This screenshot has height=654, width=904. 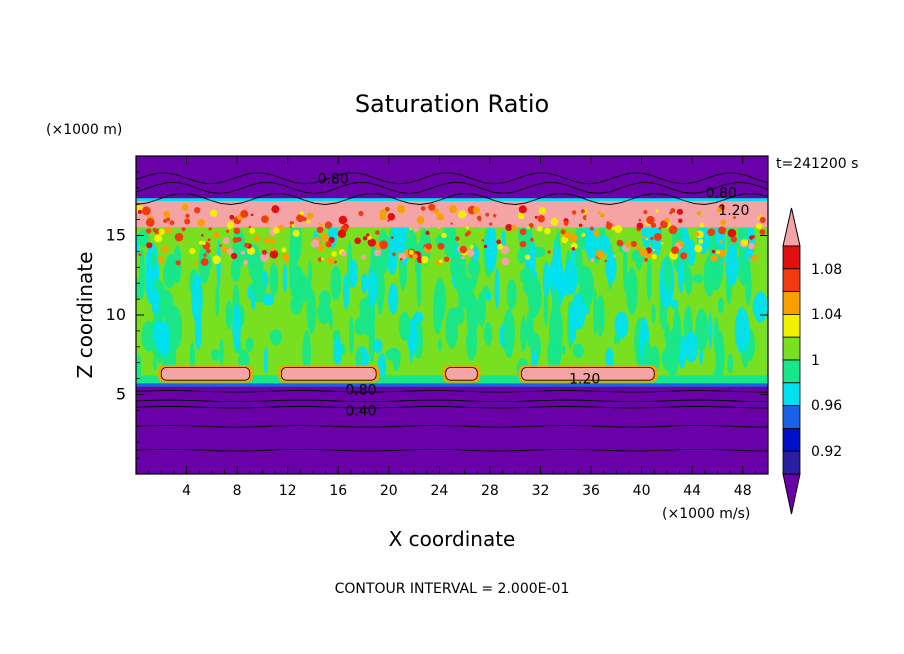 What do you see at coordinates (333, 179) in the screenshot?
I see `contour-label: 0.80` at bounding box center [333, 179].